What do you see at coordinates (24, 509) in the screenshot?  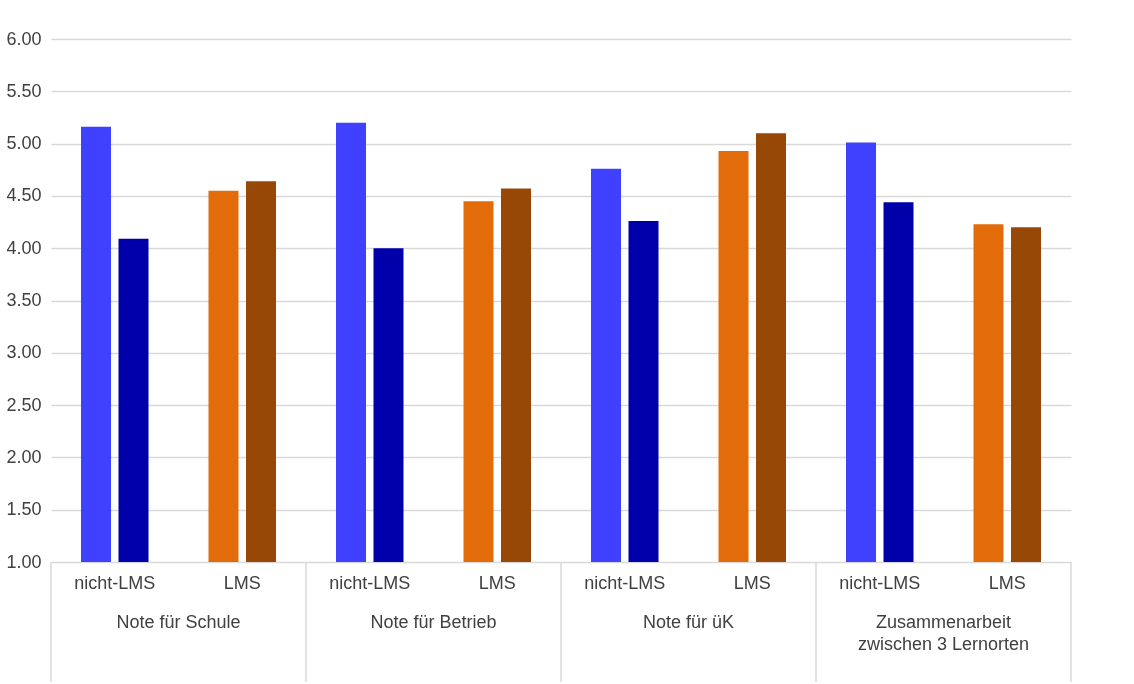 I see `y-tick-label: 1.50` at bounding box center [24, 509].